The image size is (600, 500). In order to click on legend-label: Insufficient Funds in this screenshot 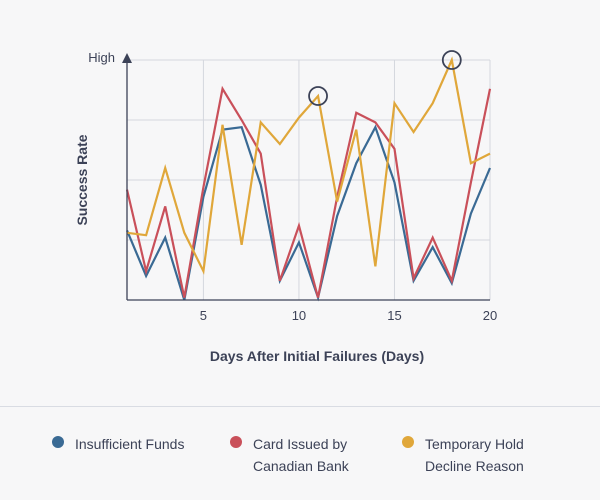, I will do `click(130, 444)`.